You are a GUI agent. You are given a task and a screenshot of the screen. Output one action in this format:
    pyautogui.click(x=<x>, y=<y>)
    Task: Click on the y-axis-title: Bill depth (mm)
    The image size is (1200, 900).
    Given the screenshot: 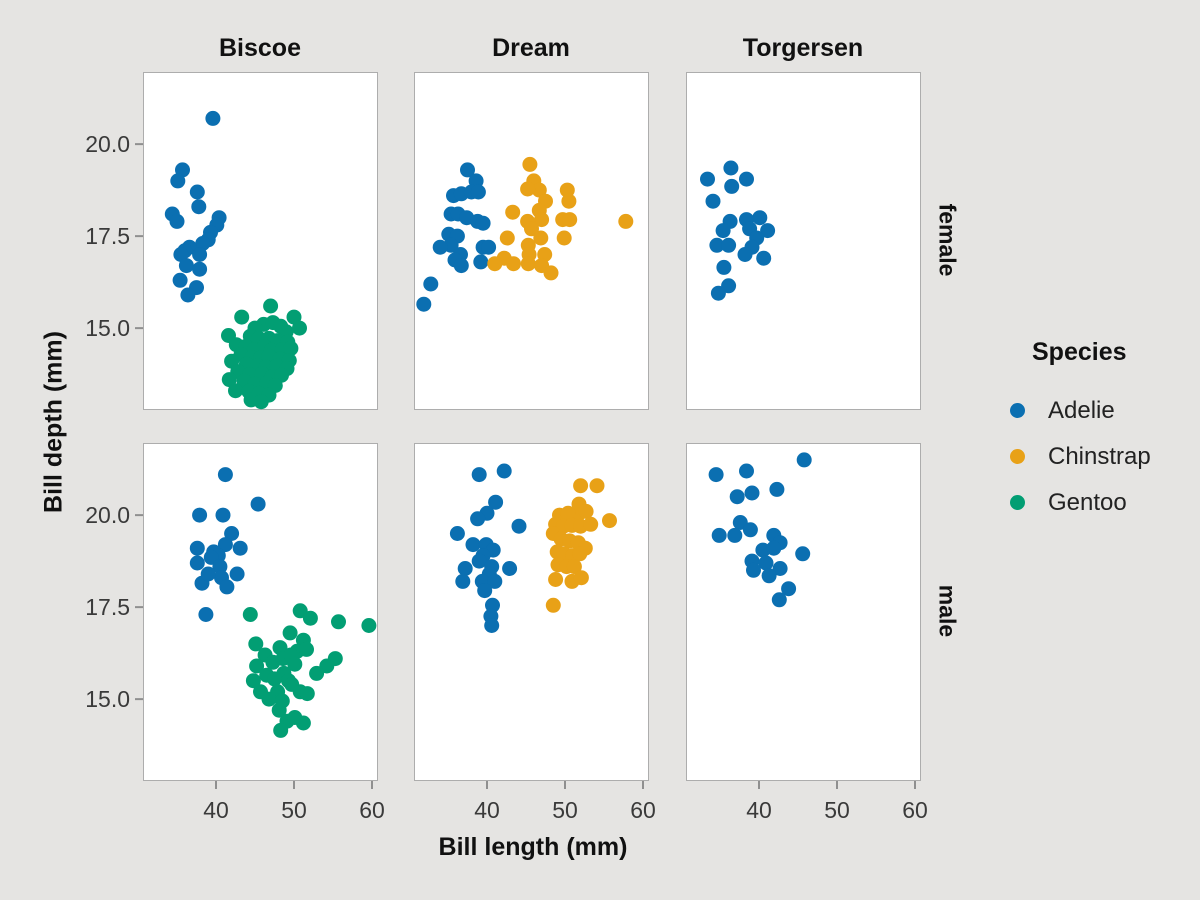 What is the action you would take?
    pyautogui.click(x=53, y=422)
    